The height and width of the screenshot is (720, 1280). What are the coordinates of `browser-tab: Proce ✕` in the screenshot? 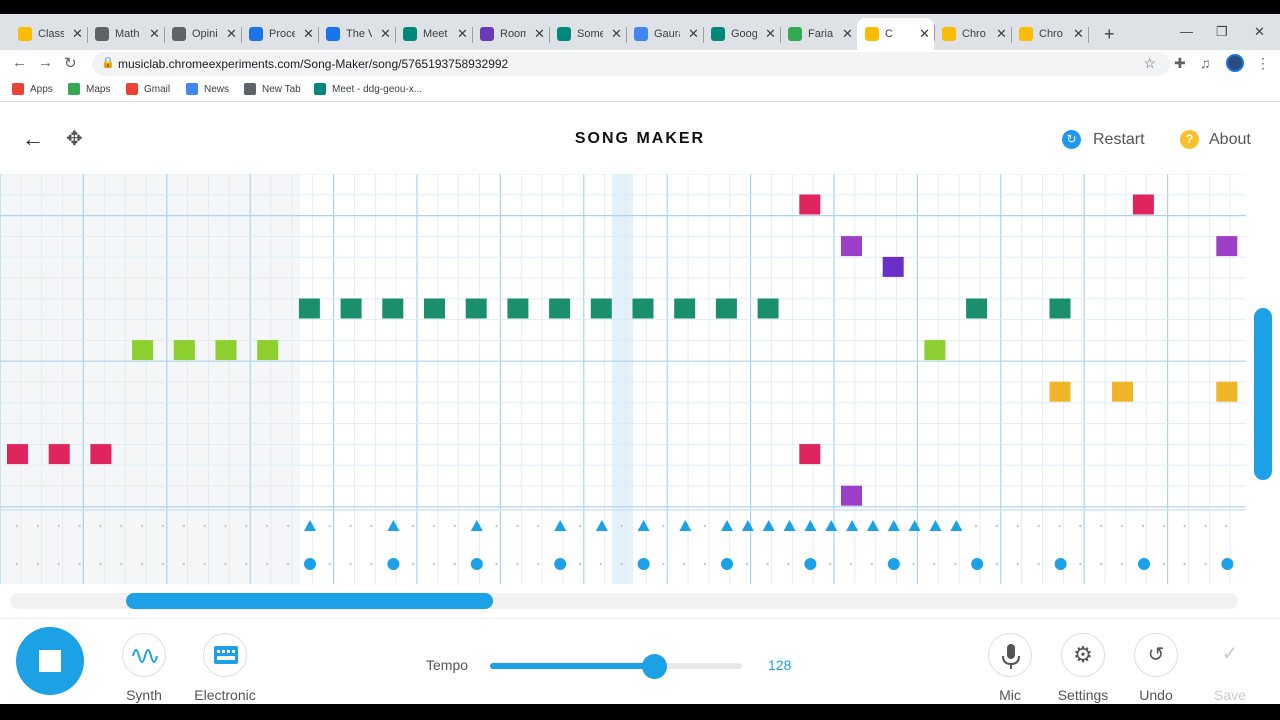 It's located at (280, 34).